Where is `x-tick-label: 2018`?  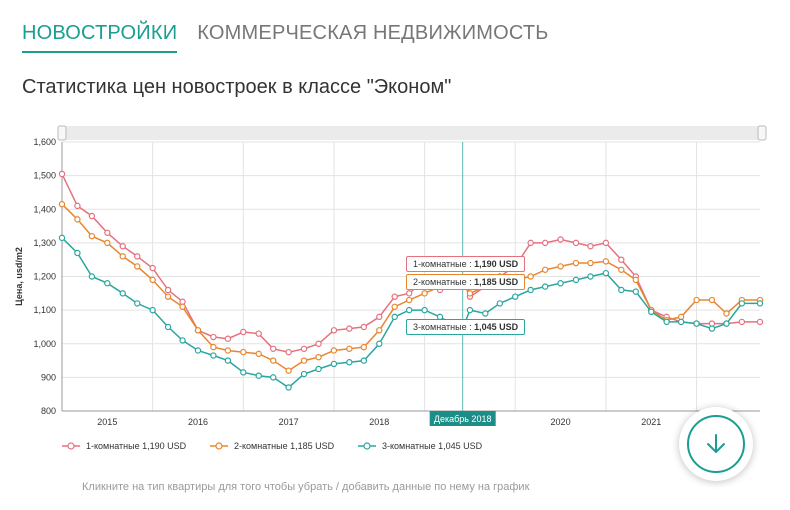
x-tick-label: 2018 is located at coordinates (379, 422).